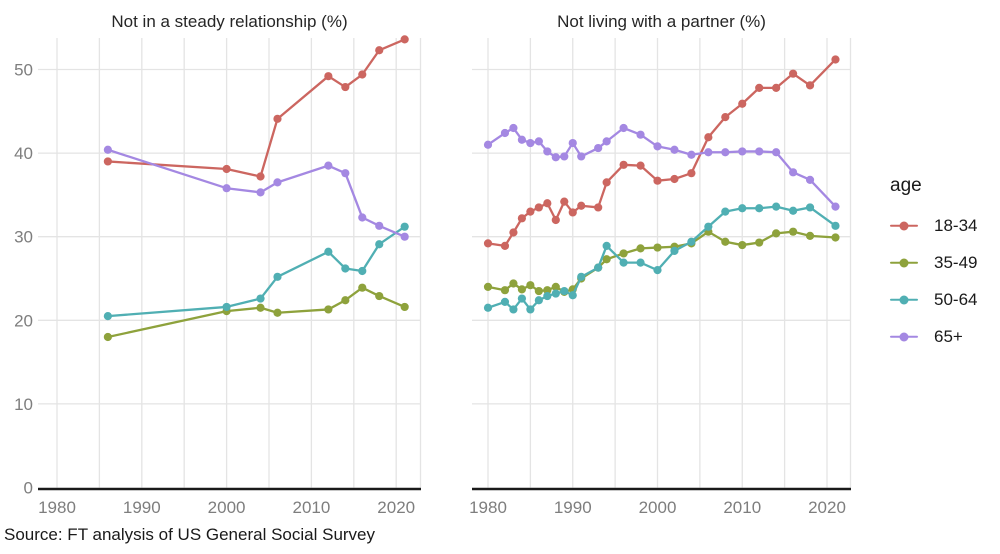  Describe the element at coordinates (933, 336) in the screenshot. I see `legend-item-65+: 65+` at that location.